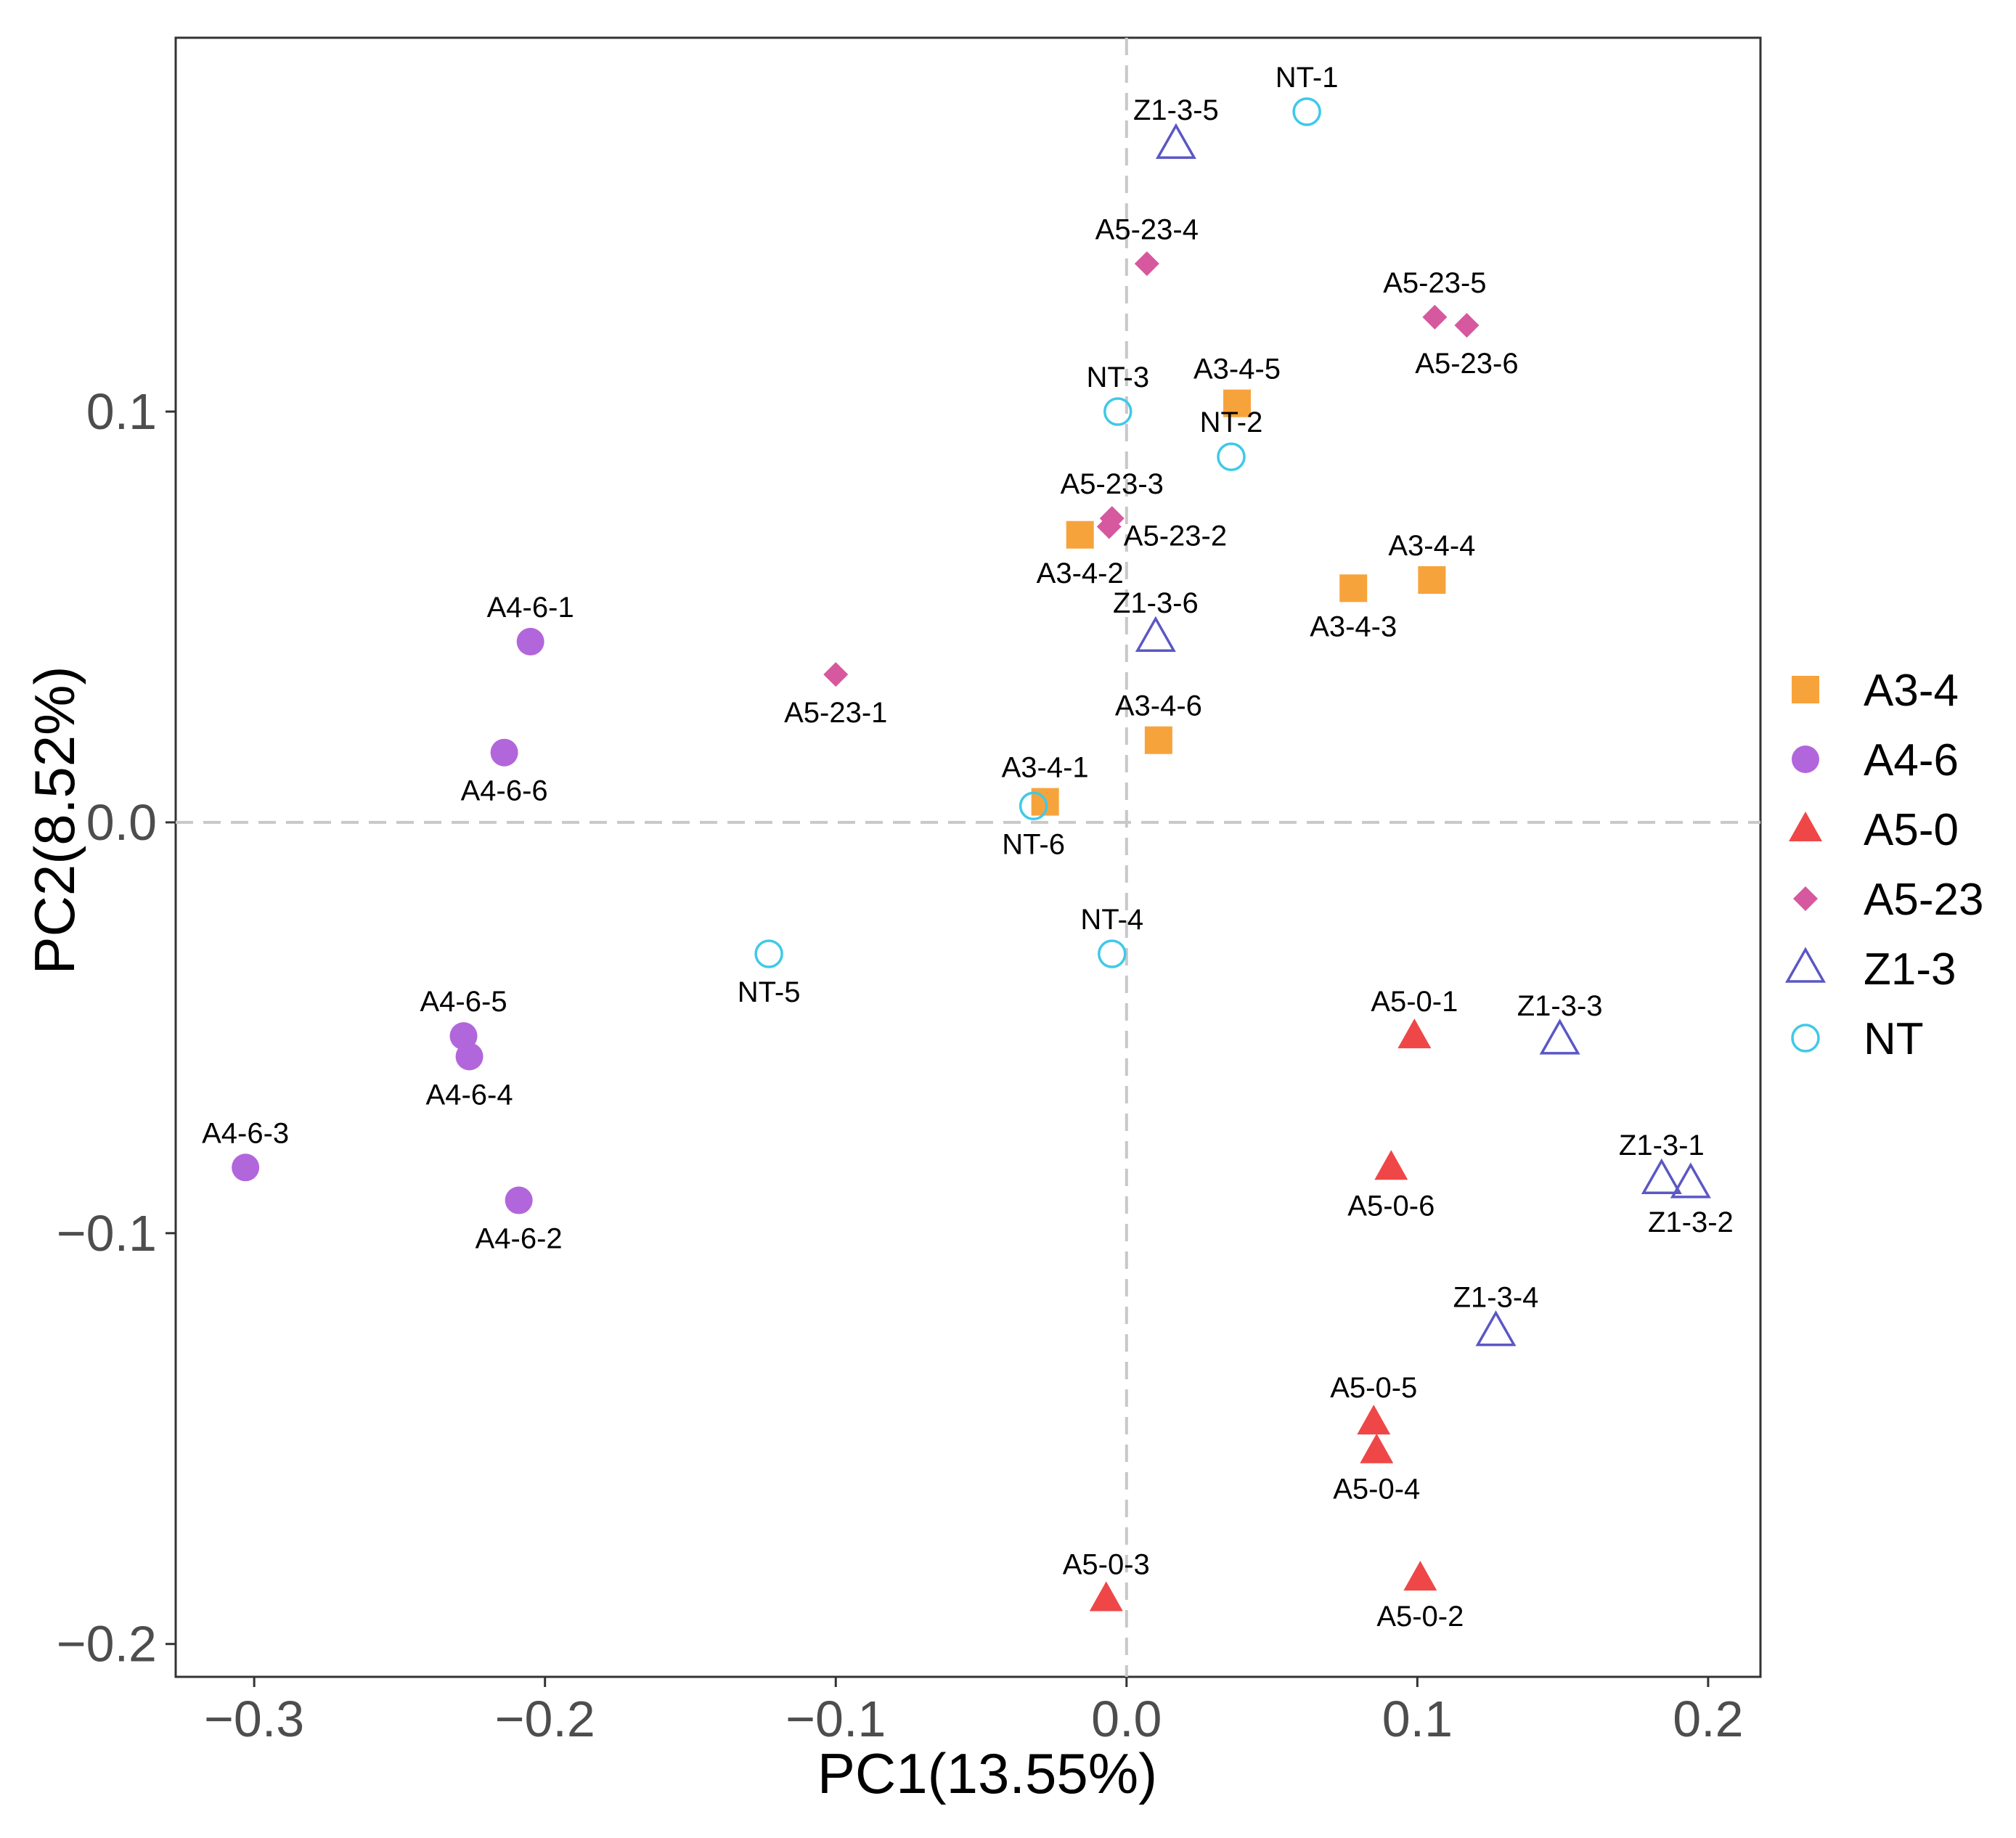 This screenshot has height=1838, width=2016. Describe the element at coordinates (1467, 364) in the screenshot. I see `point-label-a5-23-6: A5-23-6` at that location.